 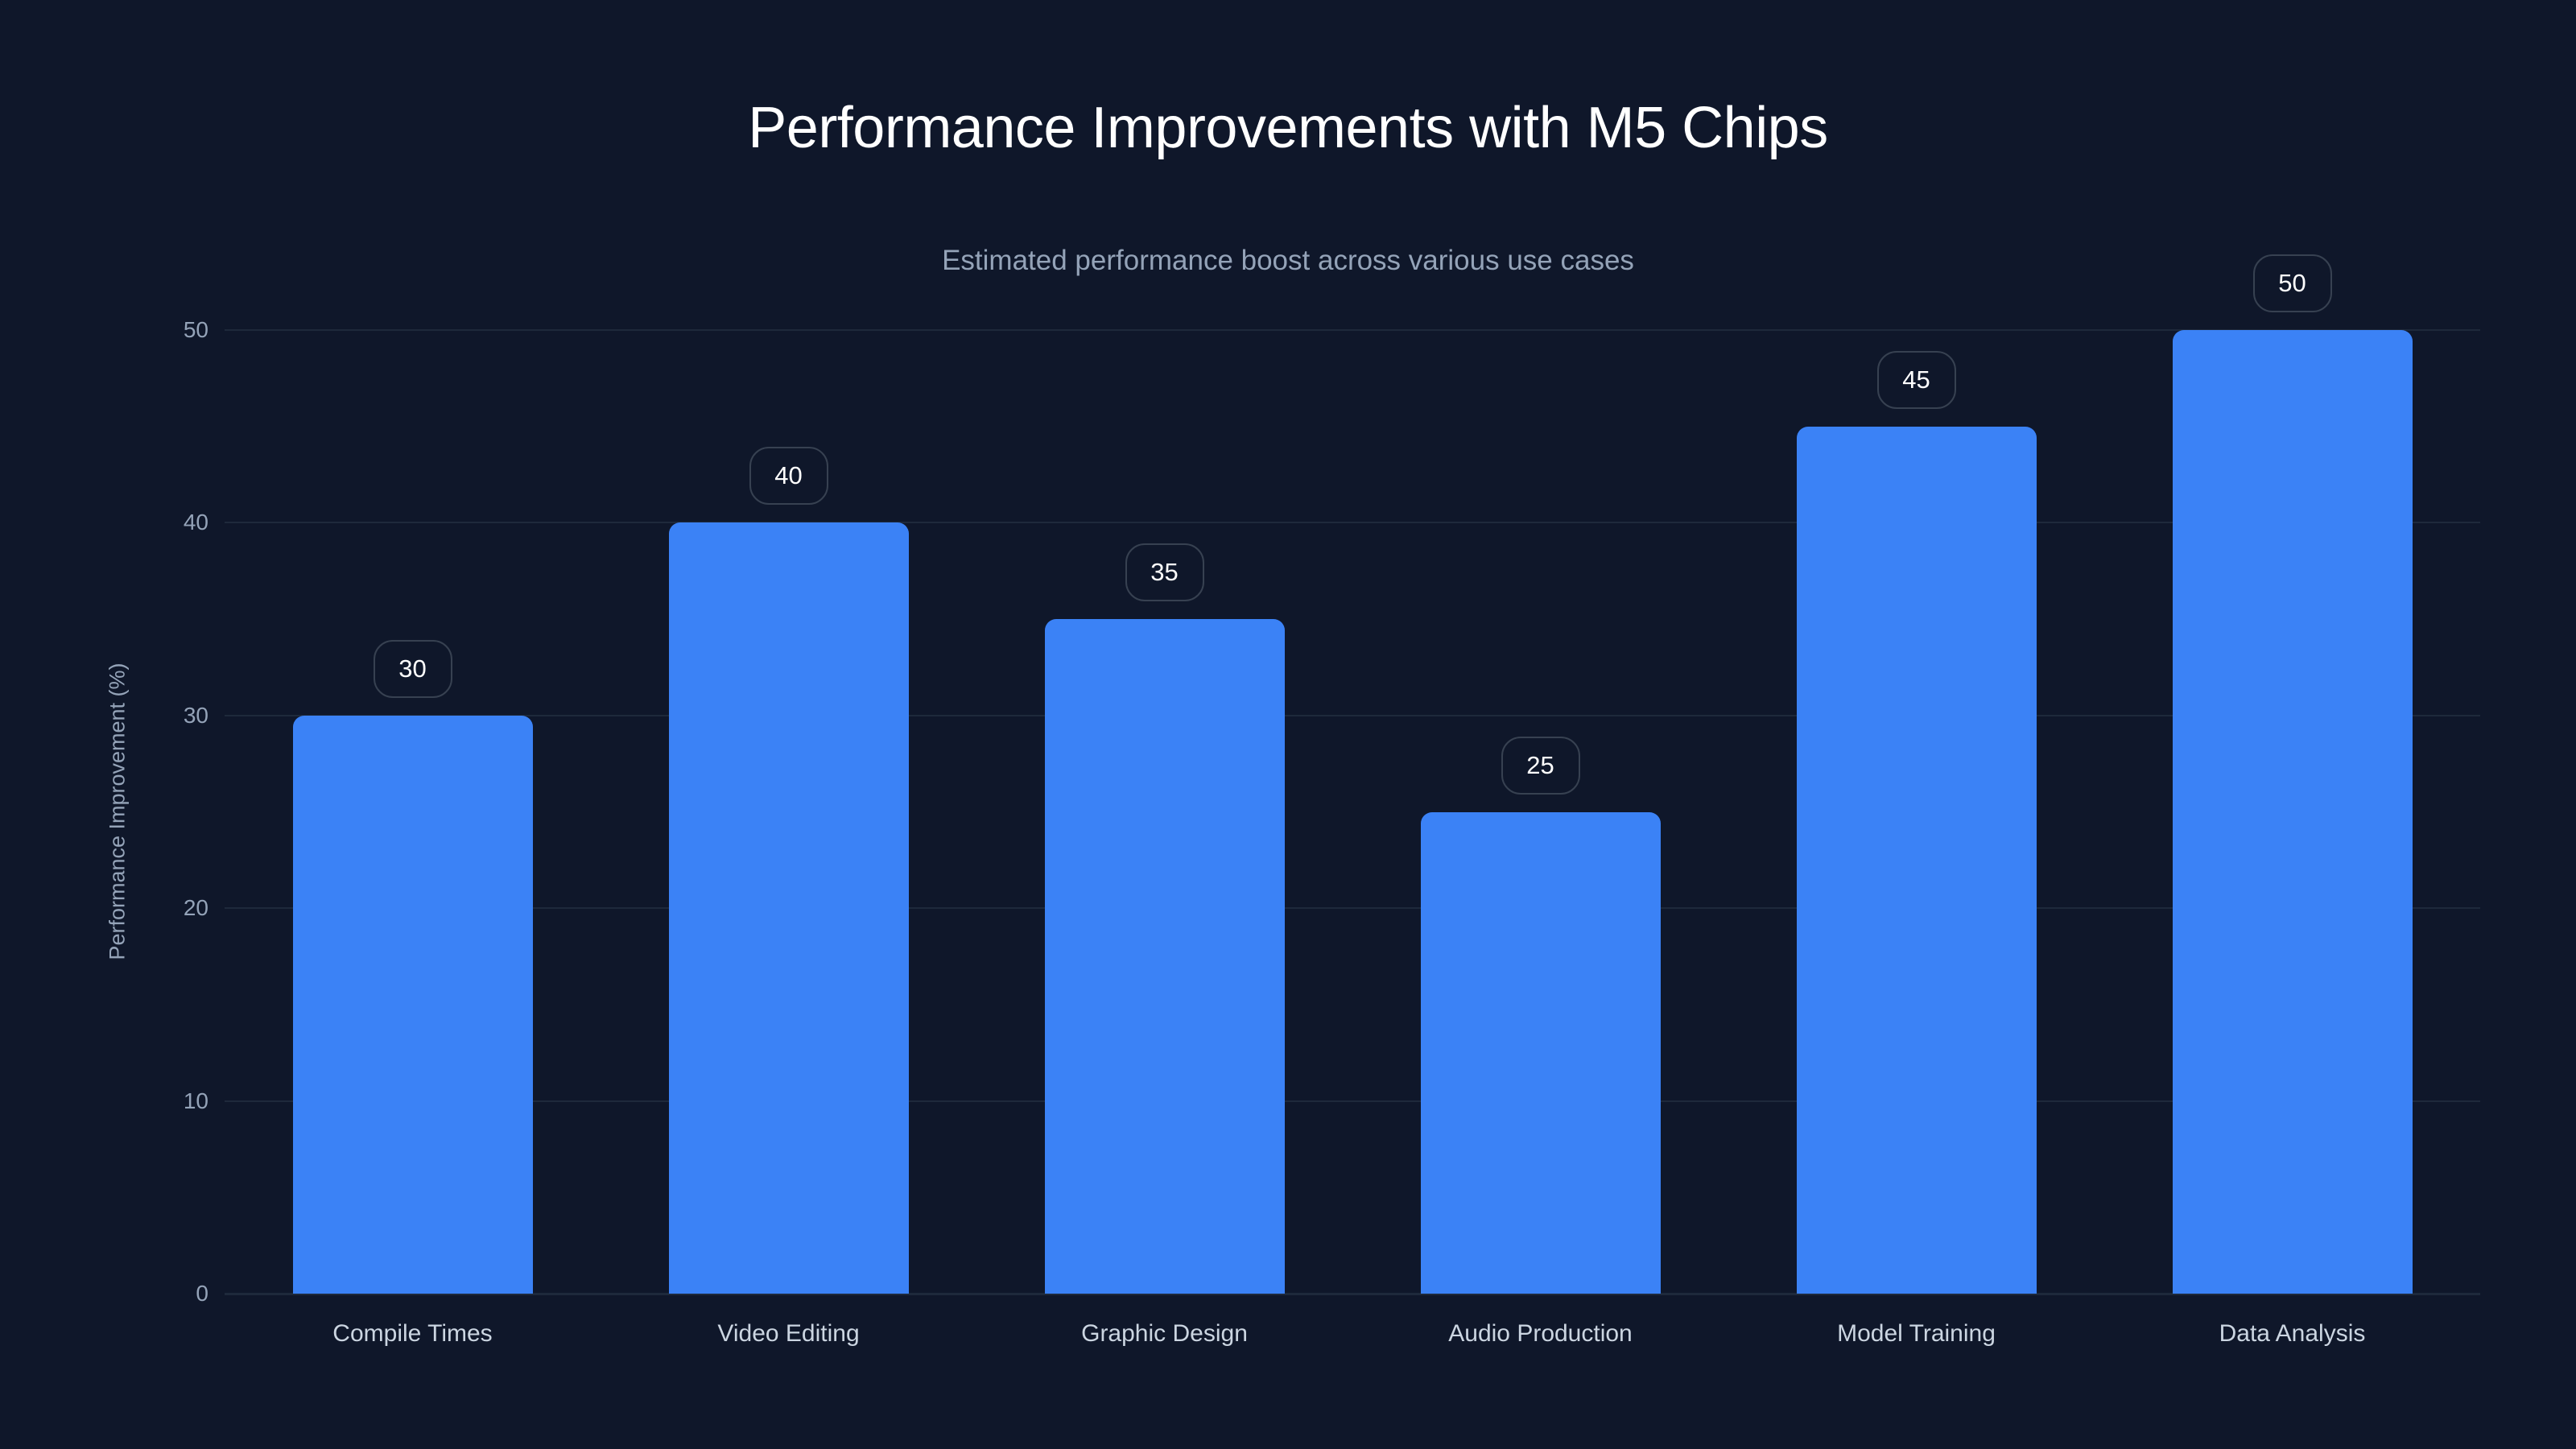 I want to click on y-tick-label: 0, so click(x=202, y=1293).